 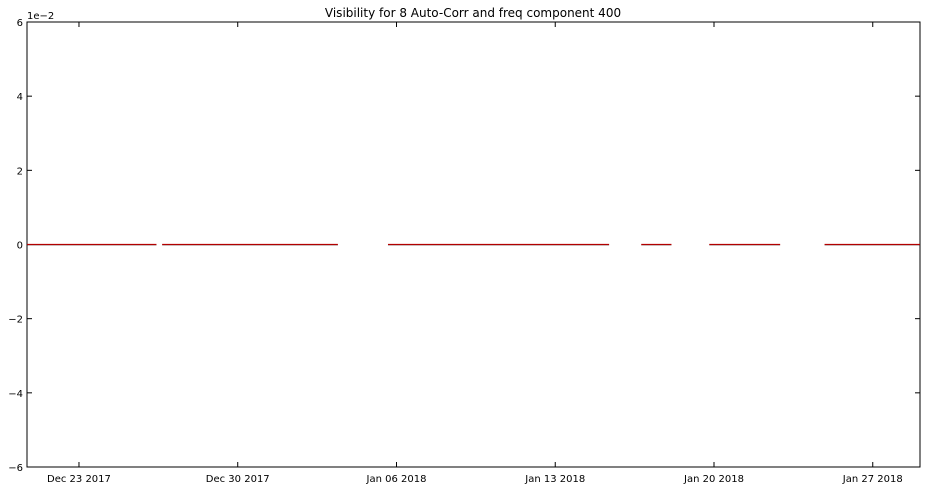 What do you see at coordinates (20, 97) in the screenshot?
I see `y-tick-label: 4` at bounding box center [20, 97].